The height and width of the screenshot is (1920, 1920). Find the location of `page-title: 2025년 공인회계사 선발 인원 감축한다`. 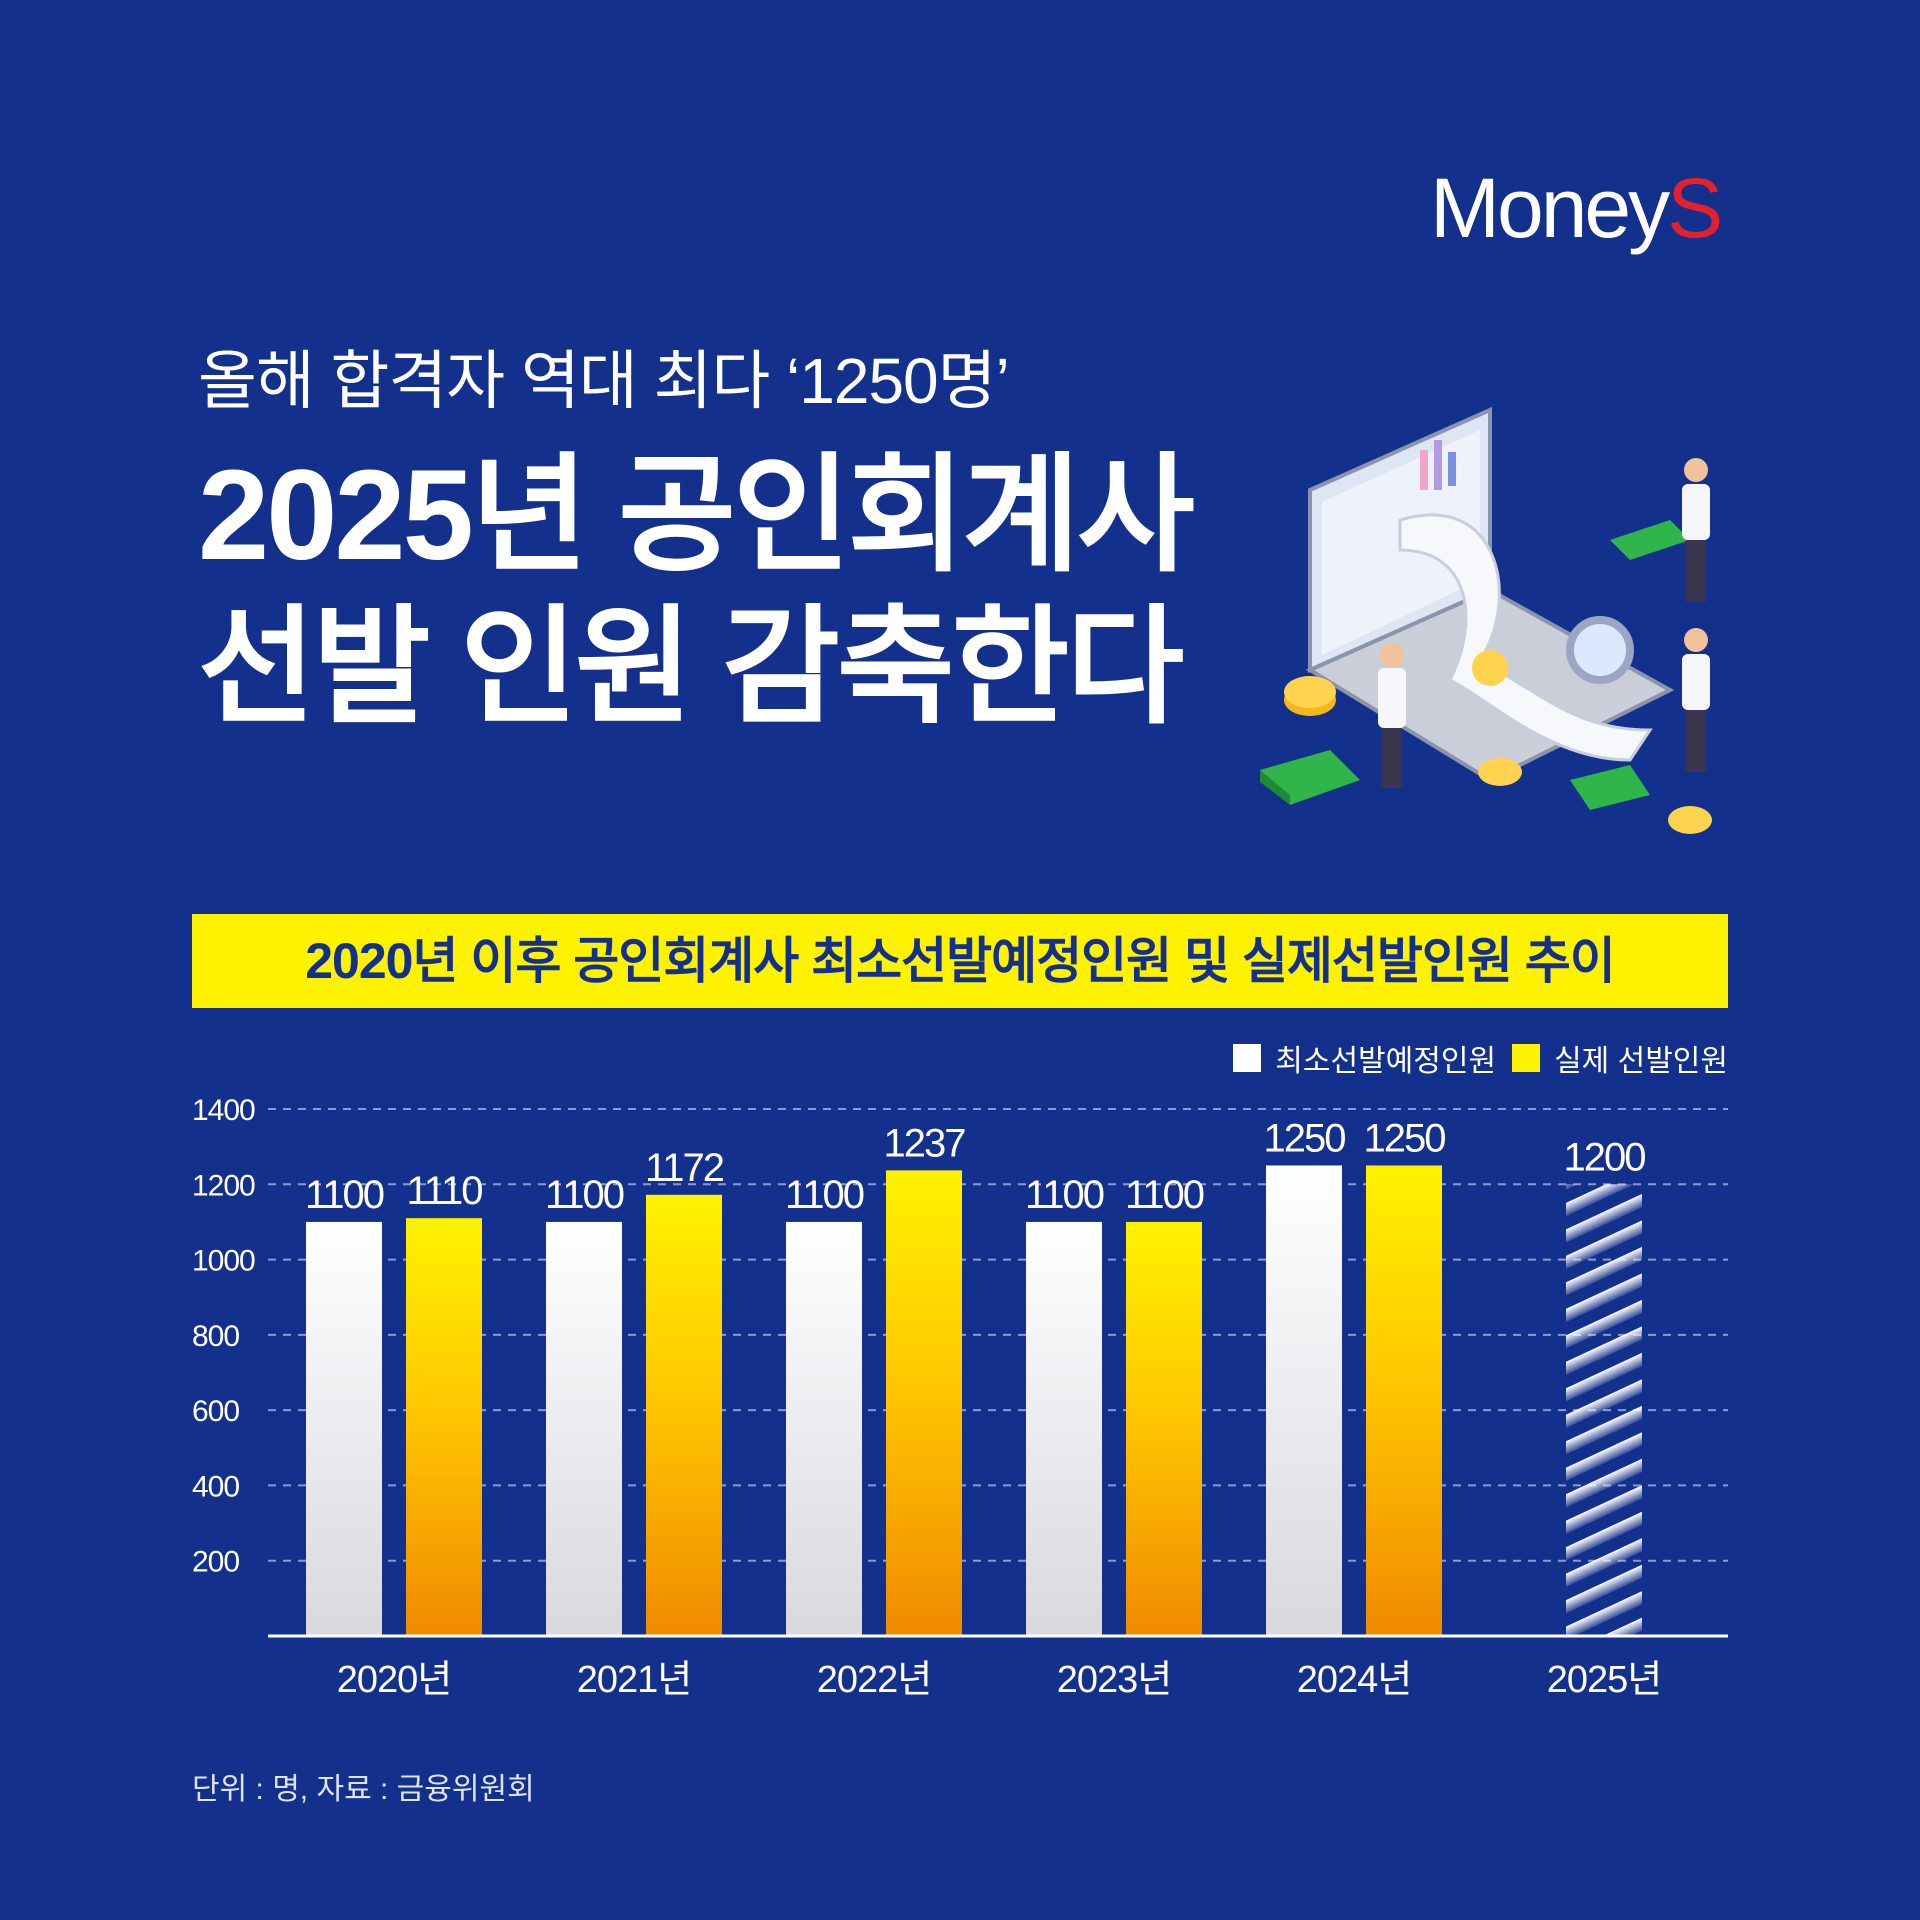

page-title: 2025년 공인회계사 선발 인원 감축한다 is located at coordinates (696, 592).